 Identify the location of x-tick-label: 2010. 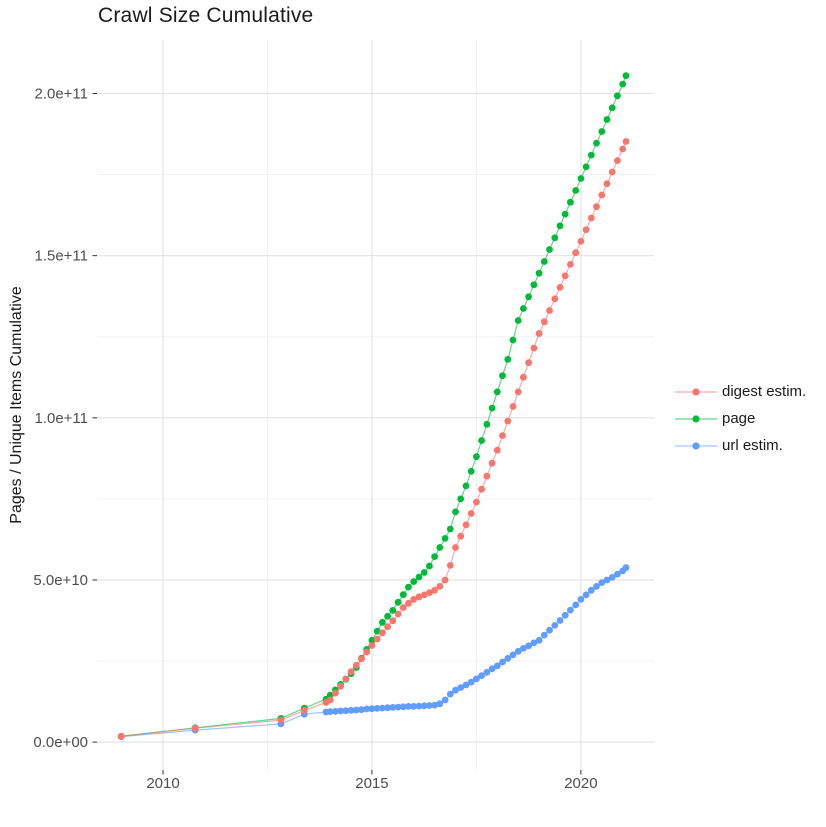
(162, 783).